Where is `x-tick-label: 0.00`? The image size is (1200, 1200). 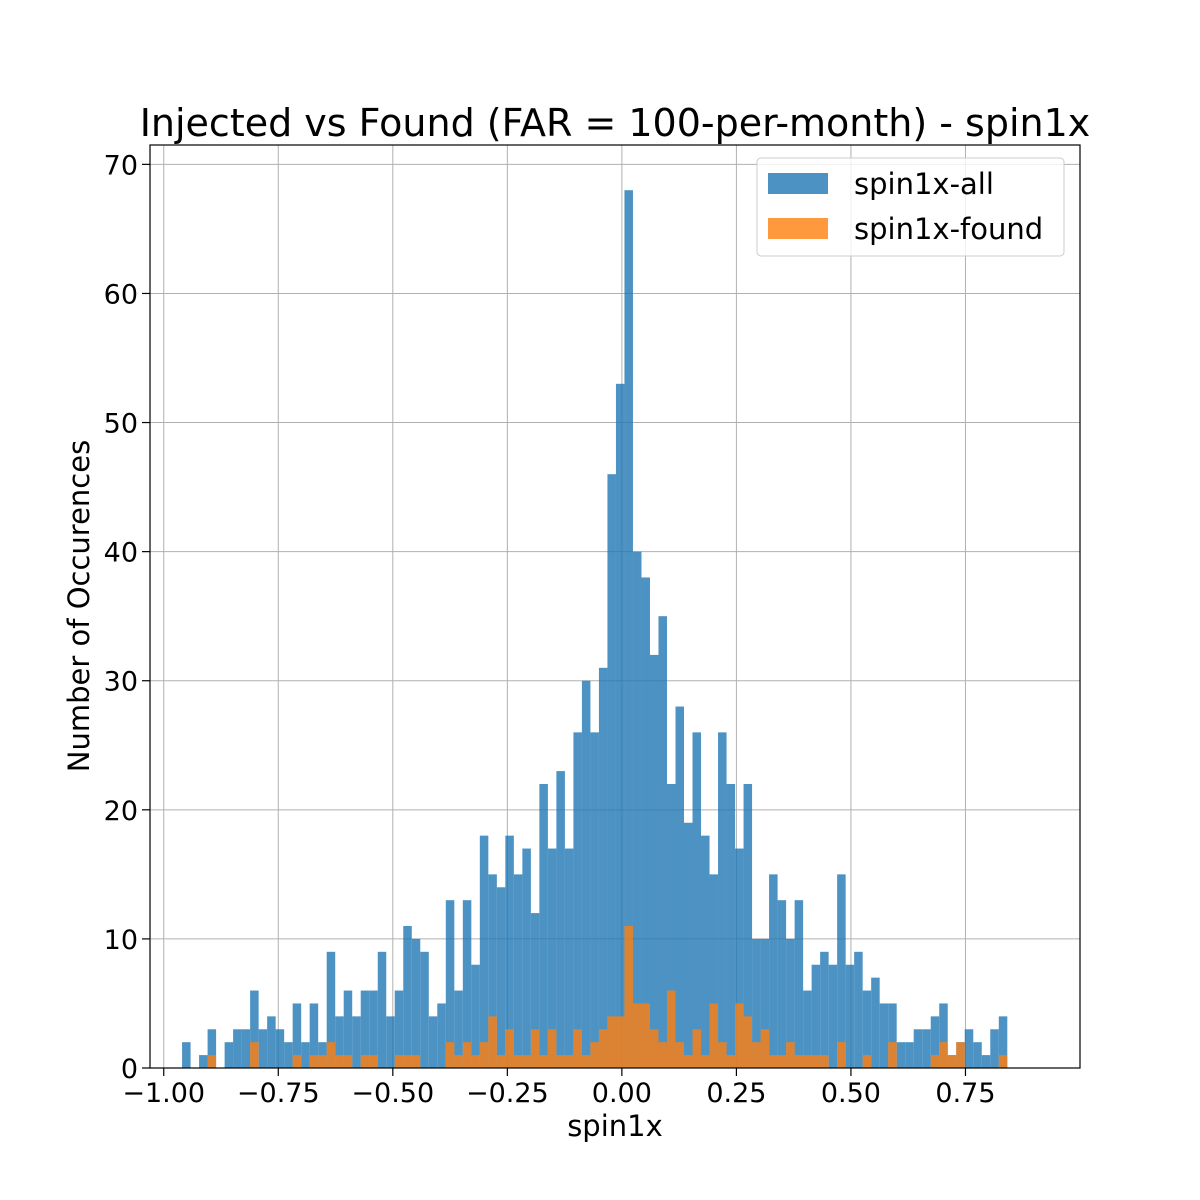
x-tick-label: 0.00 is located at coordinates (622, 1093).